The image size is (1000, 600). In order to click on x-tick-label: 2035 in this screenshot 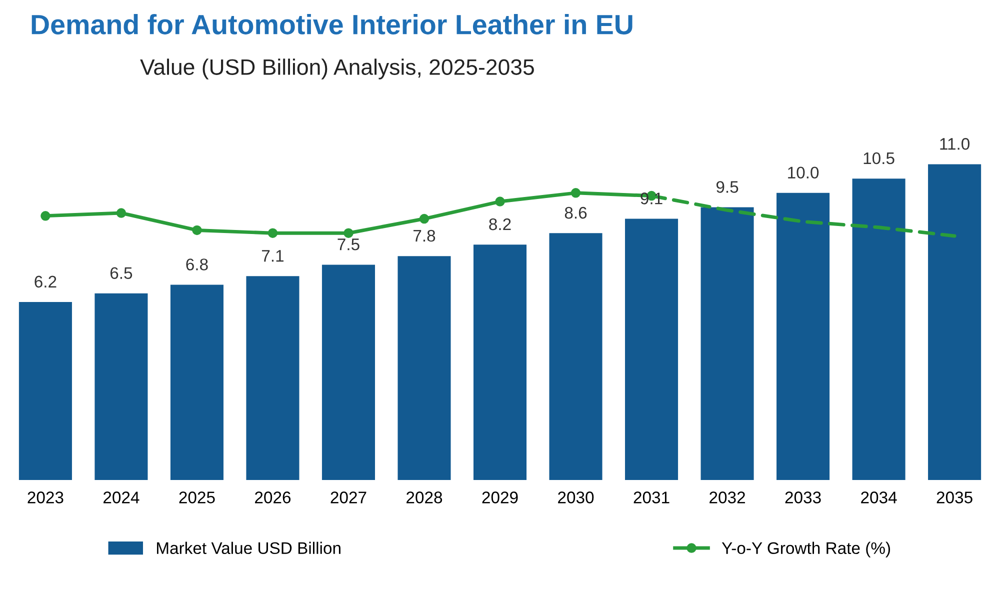, I will do `click(954, 498)`.